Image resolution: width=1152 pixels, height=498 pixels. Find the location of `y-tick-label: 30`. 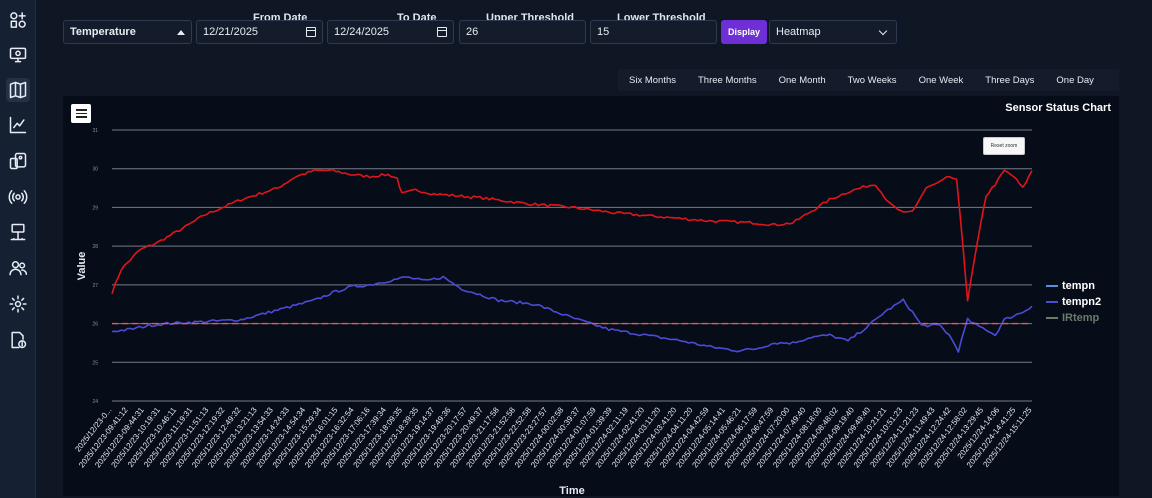

y-tick-label: 30 is located at coordinates (95, 170).